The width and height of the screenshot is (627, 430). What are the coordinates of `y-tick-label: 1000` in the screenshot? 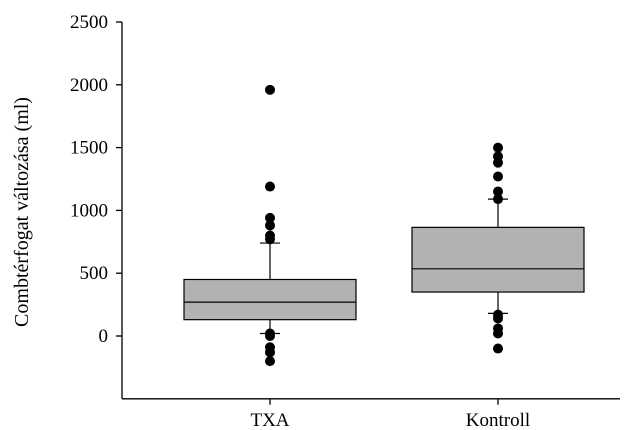 It's located at (89, 210).